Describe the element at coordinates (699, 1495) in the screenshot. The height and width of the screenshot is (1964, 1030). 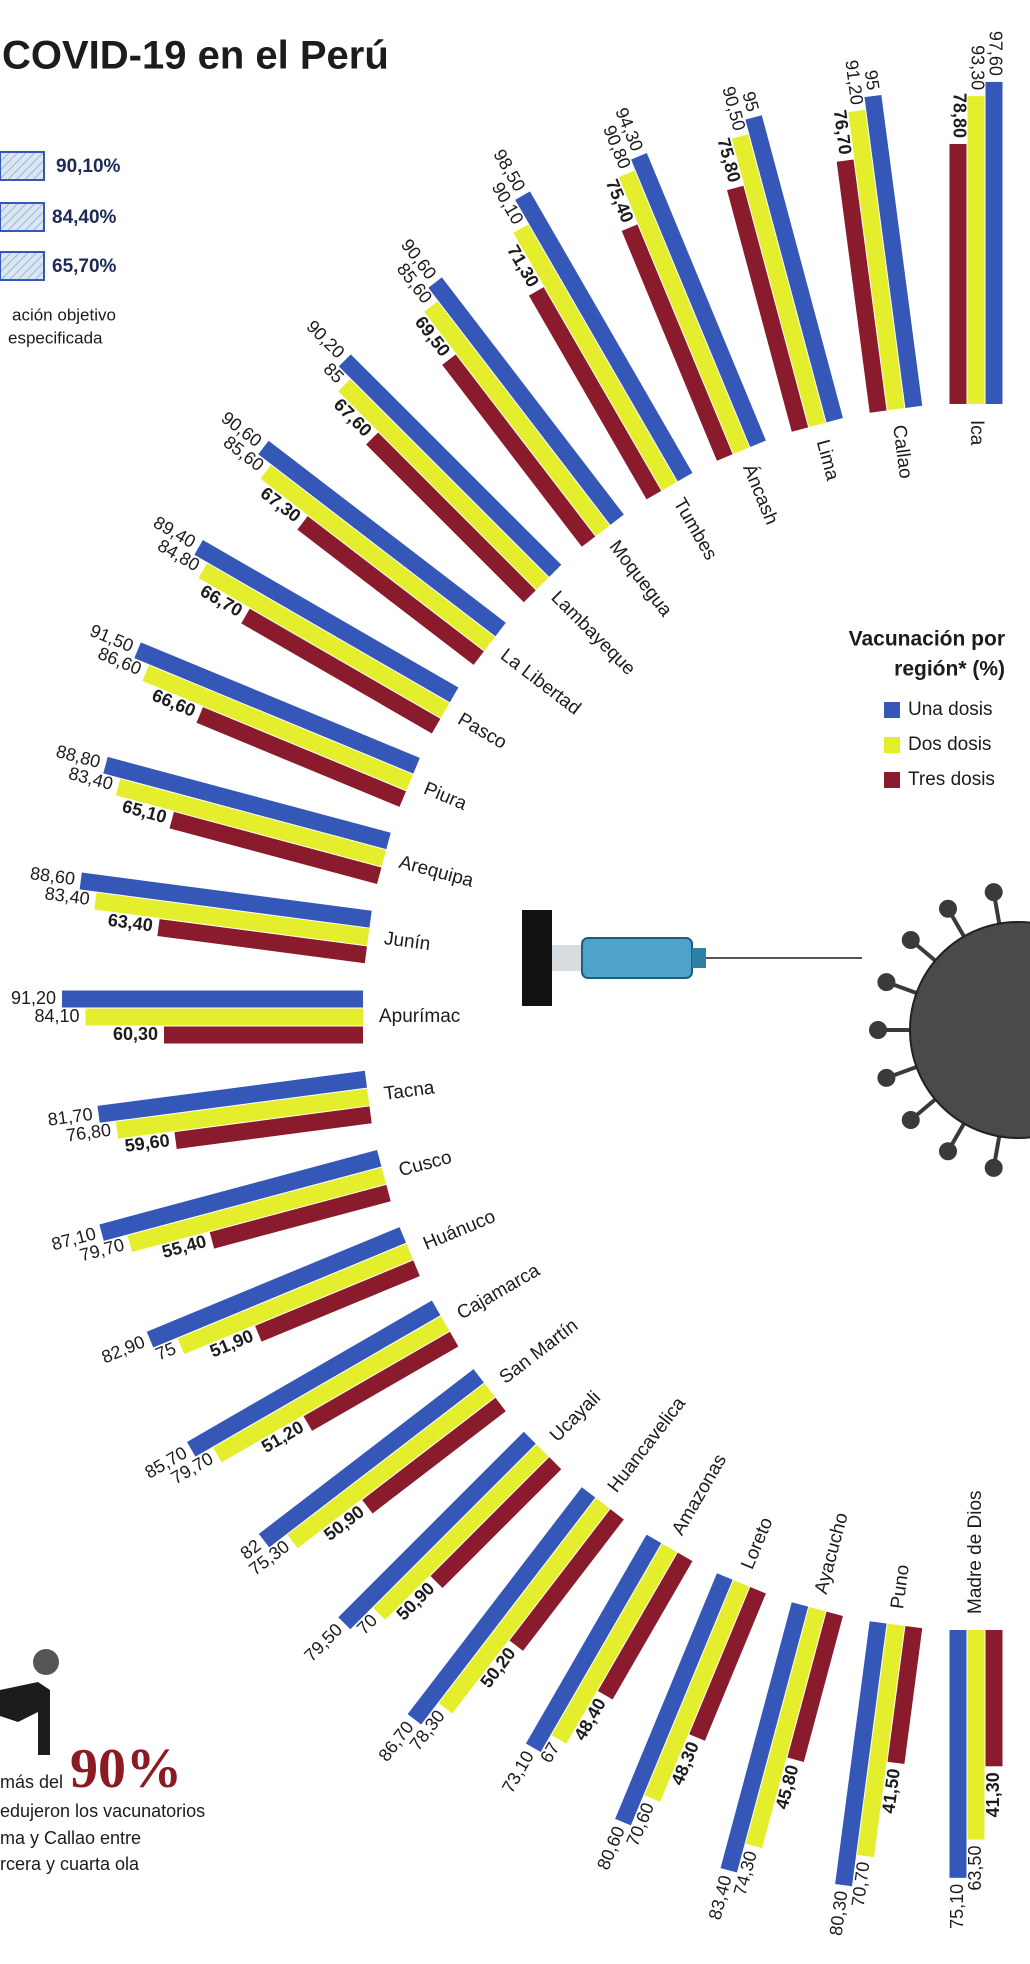
I see `region-label: Amazonas` at that location.